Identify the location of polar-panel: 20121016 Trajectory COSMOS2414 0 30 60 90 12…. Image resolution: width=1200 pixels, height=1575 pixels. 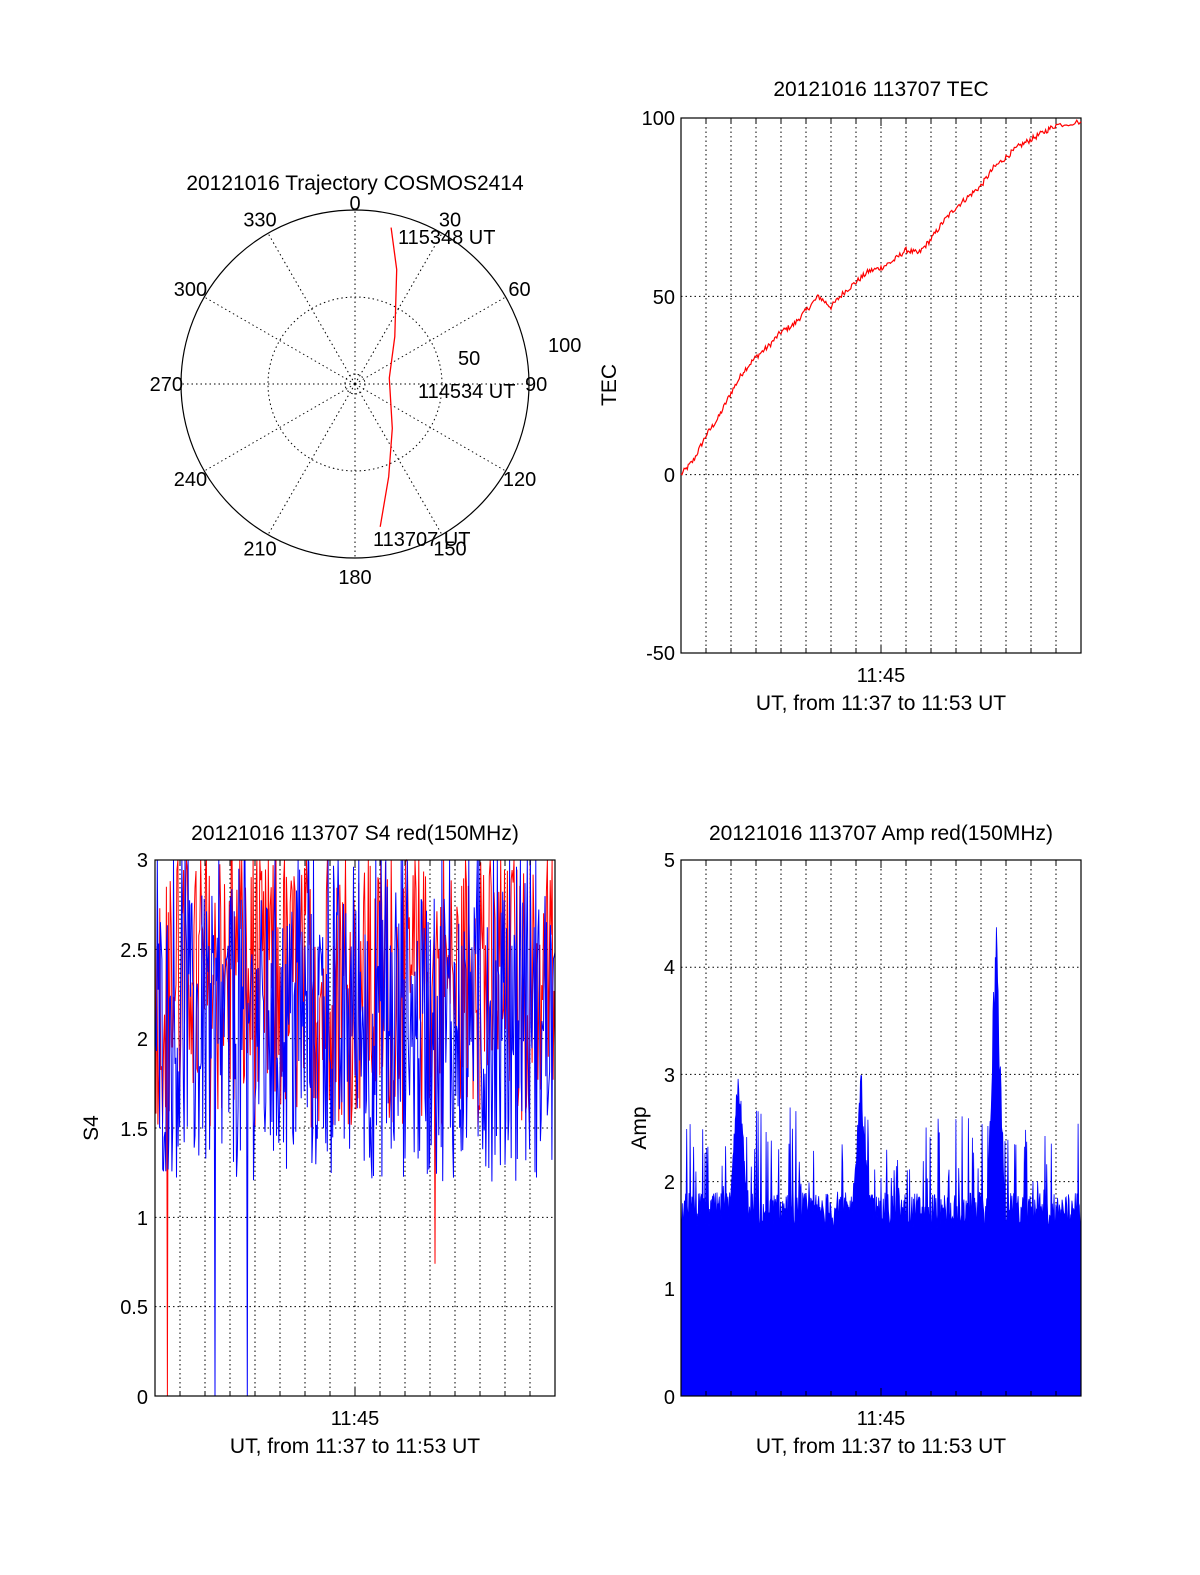
(366, 380).